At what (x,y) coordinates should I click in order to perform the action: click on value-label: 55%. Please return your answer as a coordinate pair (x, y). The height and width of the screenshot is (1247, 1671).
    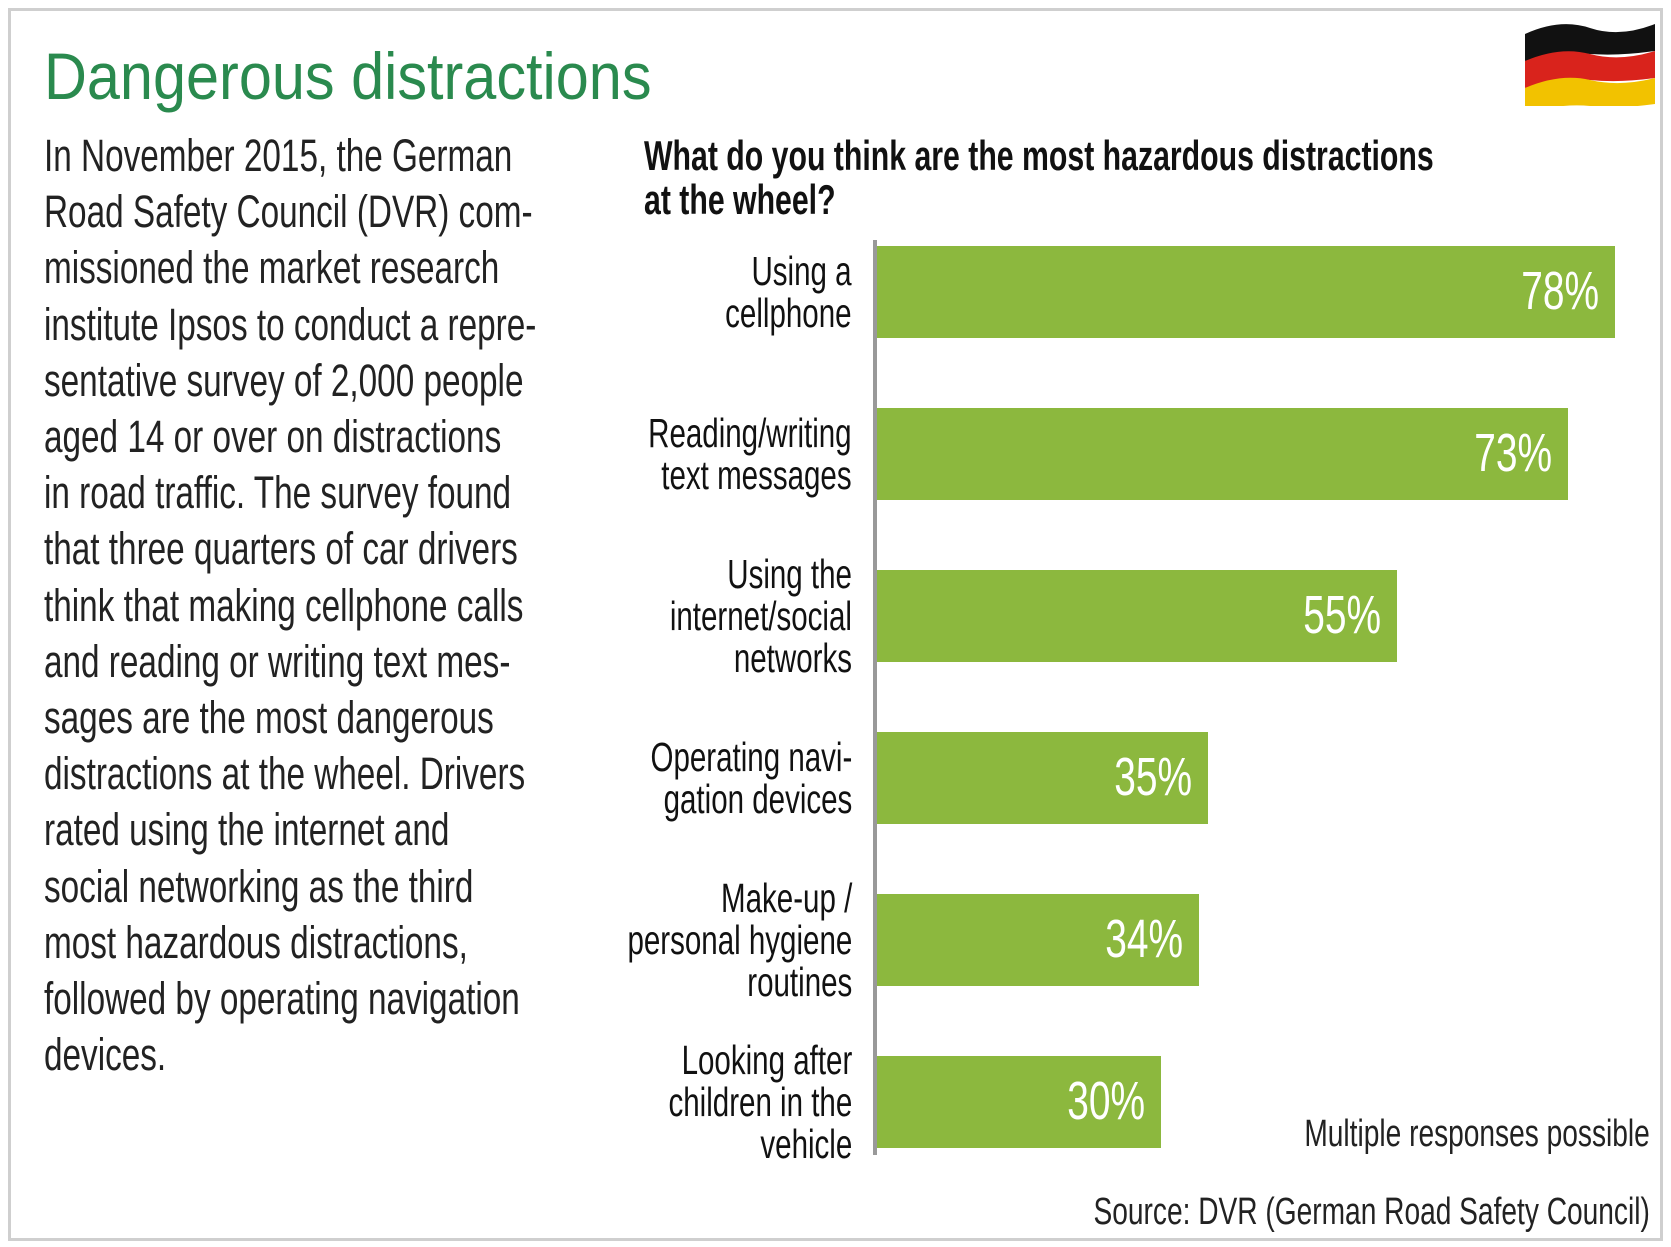
    Looking at the image, I should click on (1342, 615).